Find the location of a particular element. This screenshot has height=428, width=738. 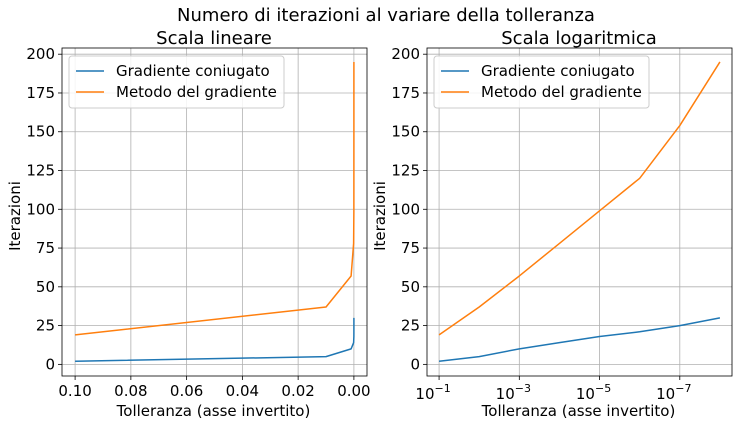

x-tick-label: 0.10 is located at coordinates (74, 391).